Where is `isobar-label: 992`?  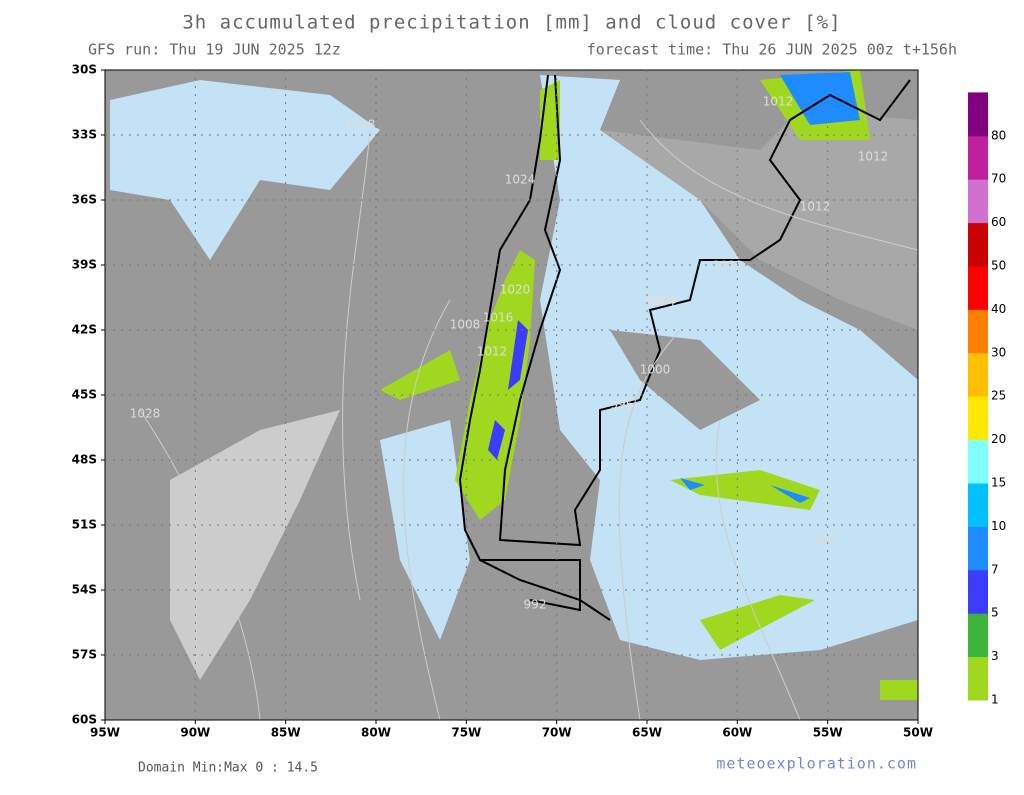 isobar-label: 992 is located at coordinates (535, 605).